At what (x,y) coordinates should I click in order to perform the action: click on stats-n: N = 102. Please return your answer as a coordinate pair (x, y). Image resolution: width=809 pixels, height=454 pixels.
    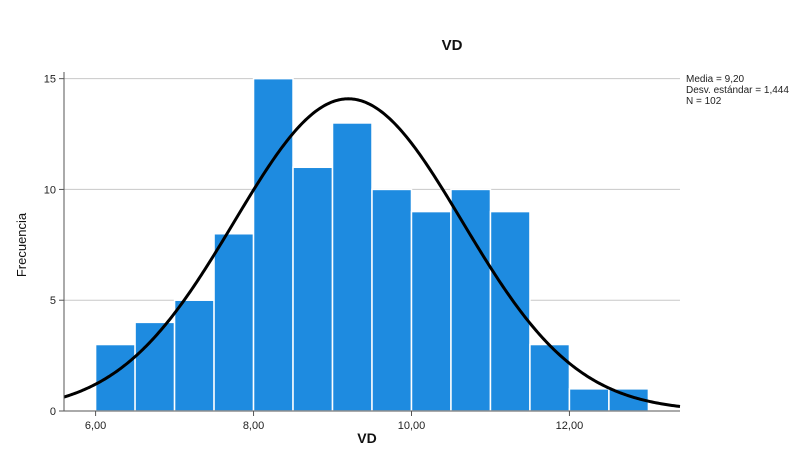
    Looking at the image, I should click on (704, 101).